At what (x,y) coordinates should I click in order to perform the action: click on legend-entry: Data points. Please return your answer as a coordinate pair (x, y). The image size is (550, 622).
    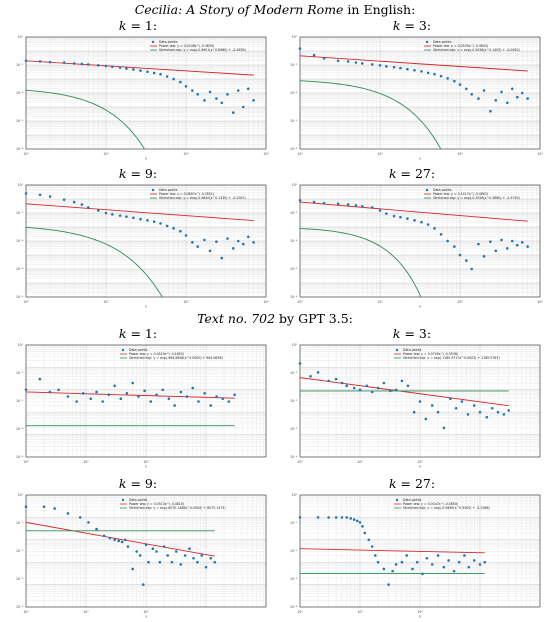
    Looking at the image, I should click on (442, 42).